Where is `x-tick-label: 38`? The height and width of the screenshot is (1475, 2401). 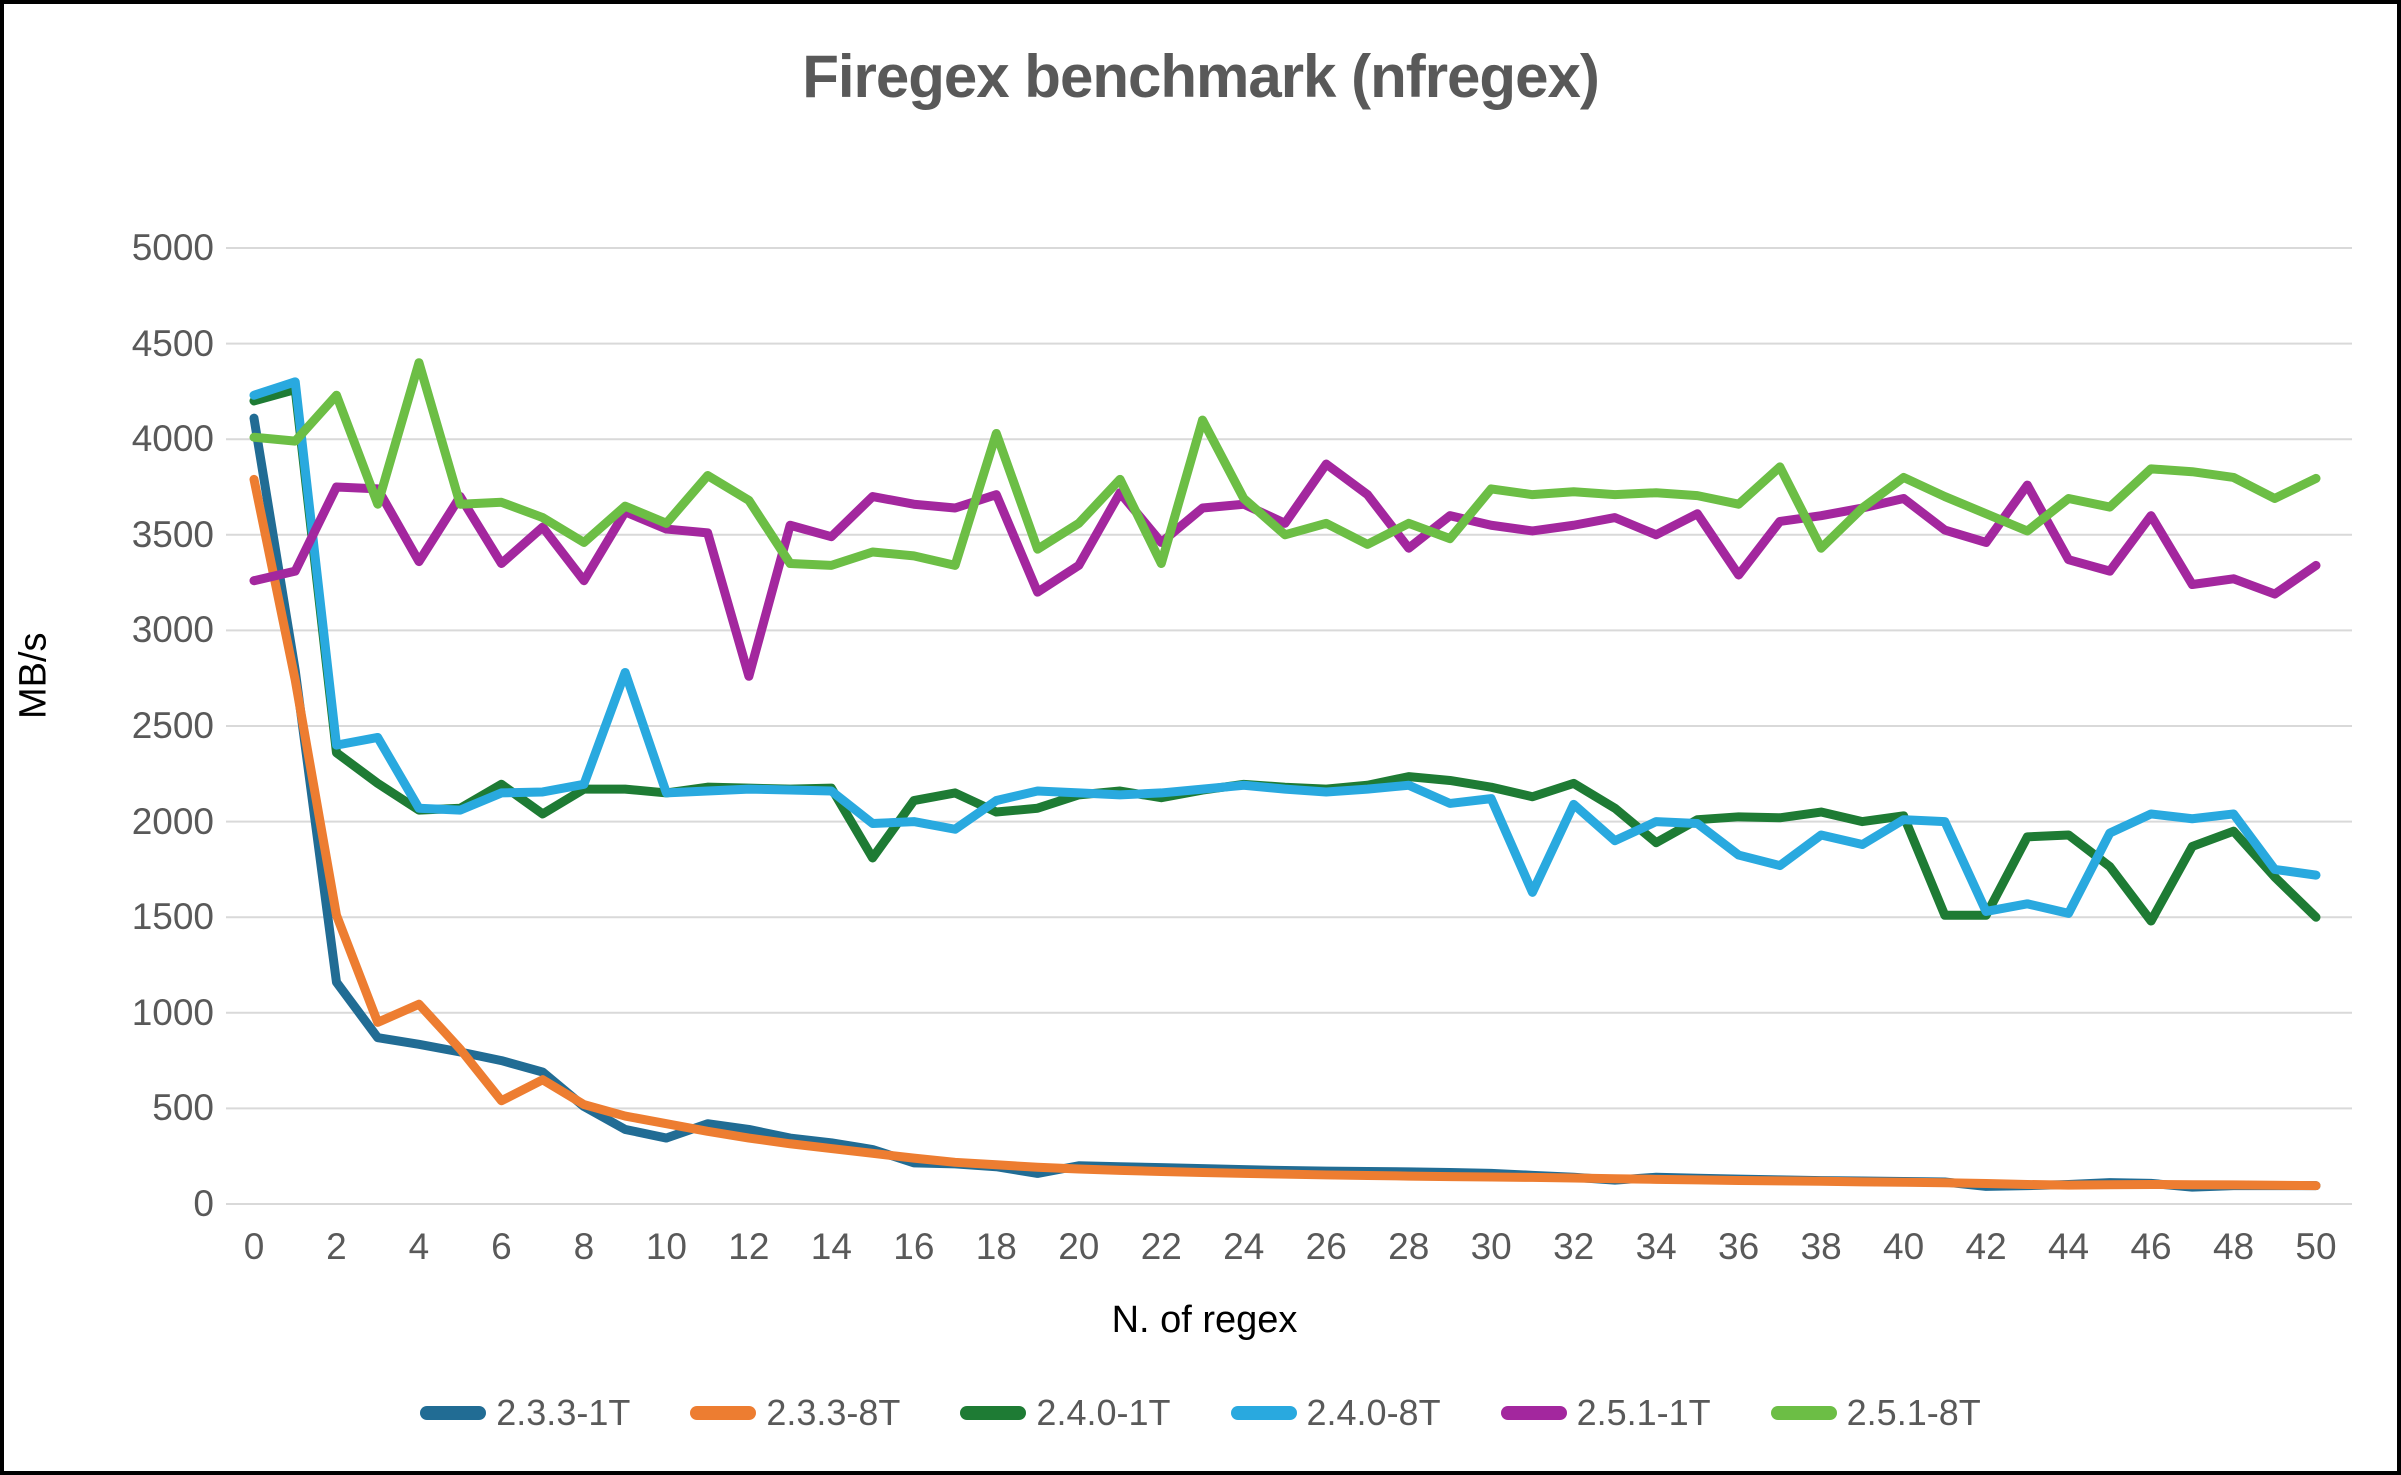 x-tick-label: 38 is located at coordinates (1821, 1246).